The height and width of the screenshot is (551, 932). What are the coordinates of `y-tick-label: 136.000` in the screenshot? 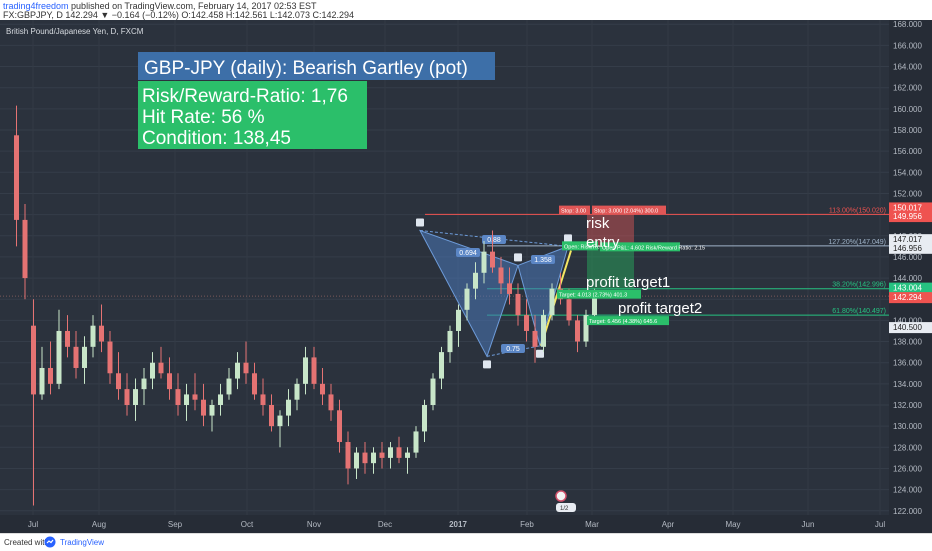 It's located at (907, 363).